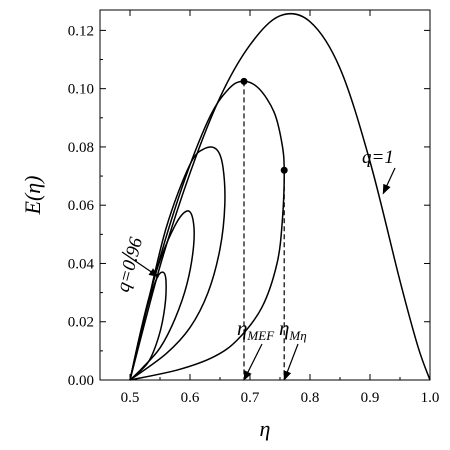 This screenshot has width=450, height=450. What do you see at coordinates (297, 335) in the screenshot?
I see `eta-meta-subscript: Mη` at bounding box center [297, 335].